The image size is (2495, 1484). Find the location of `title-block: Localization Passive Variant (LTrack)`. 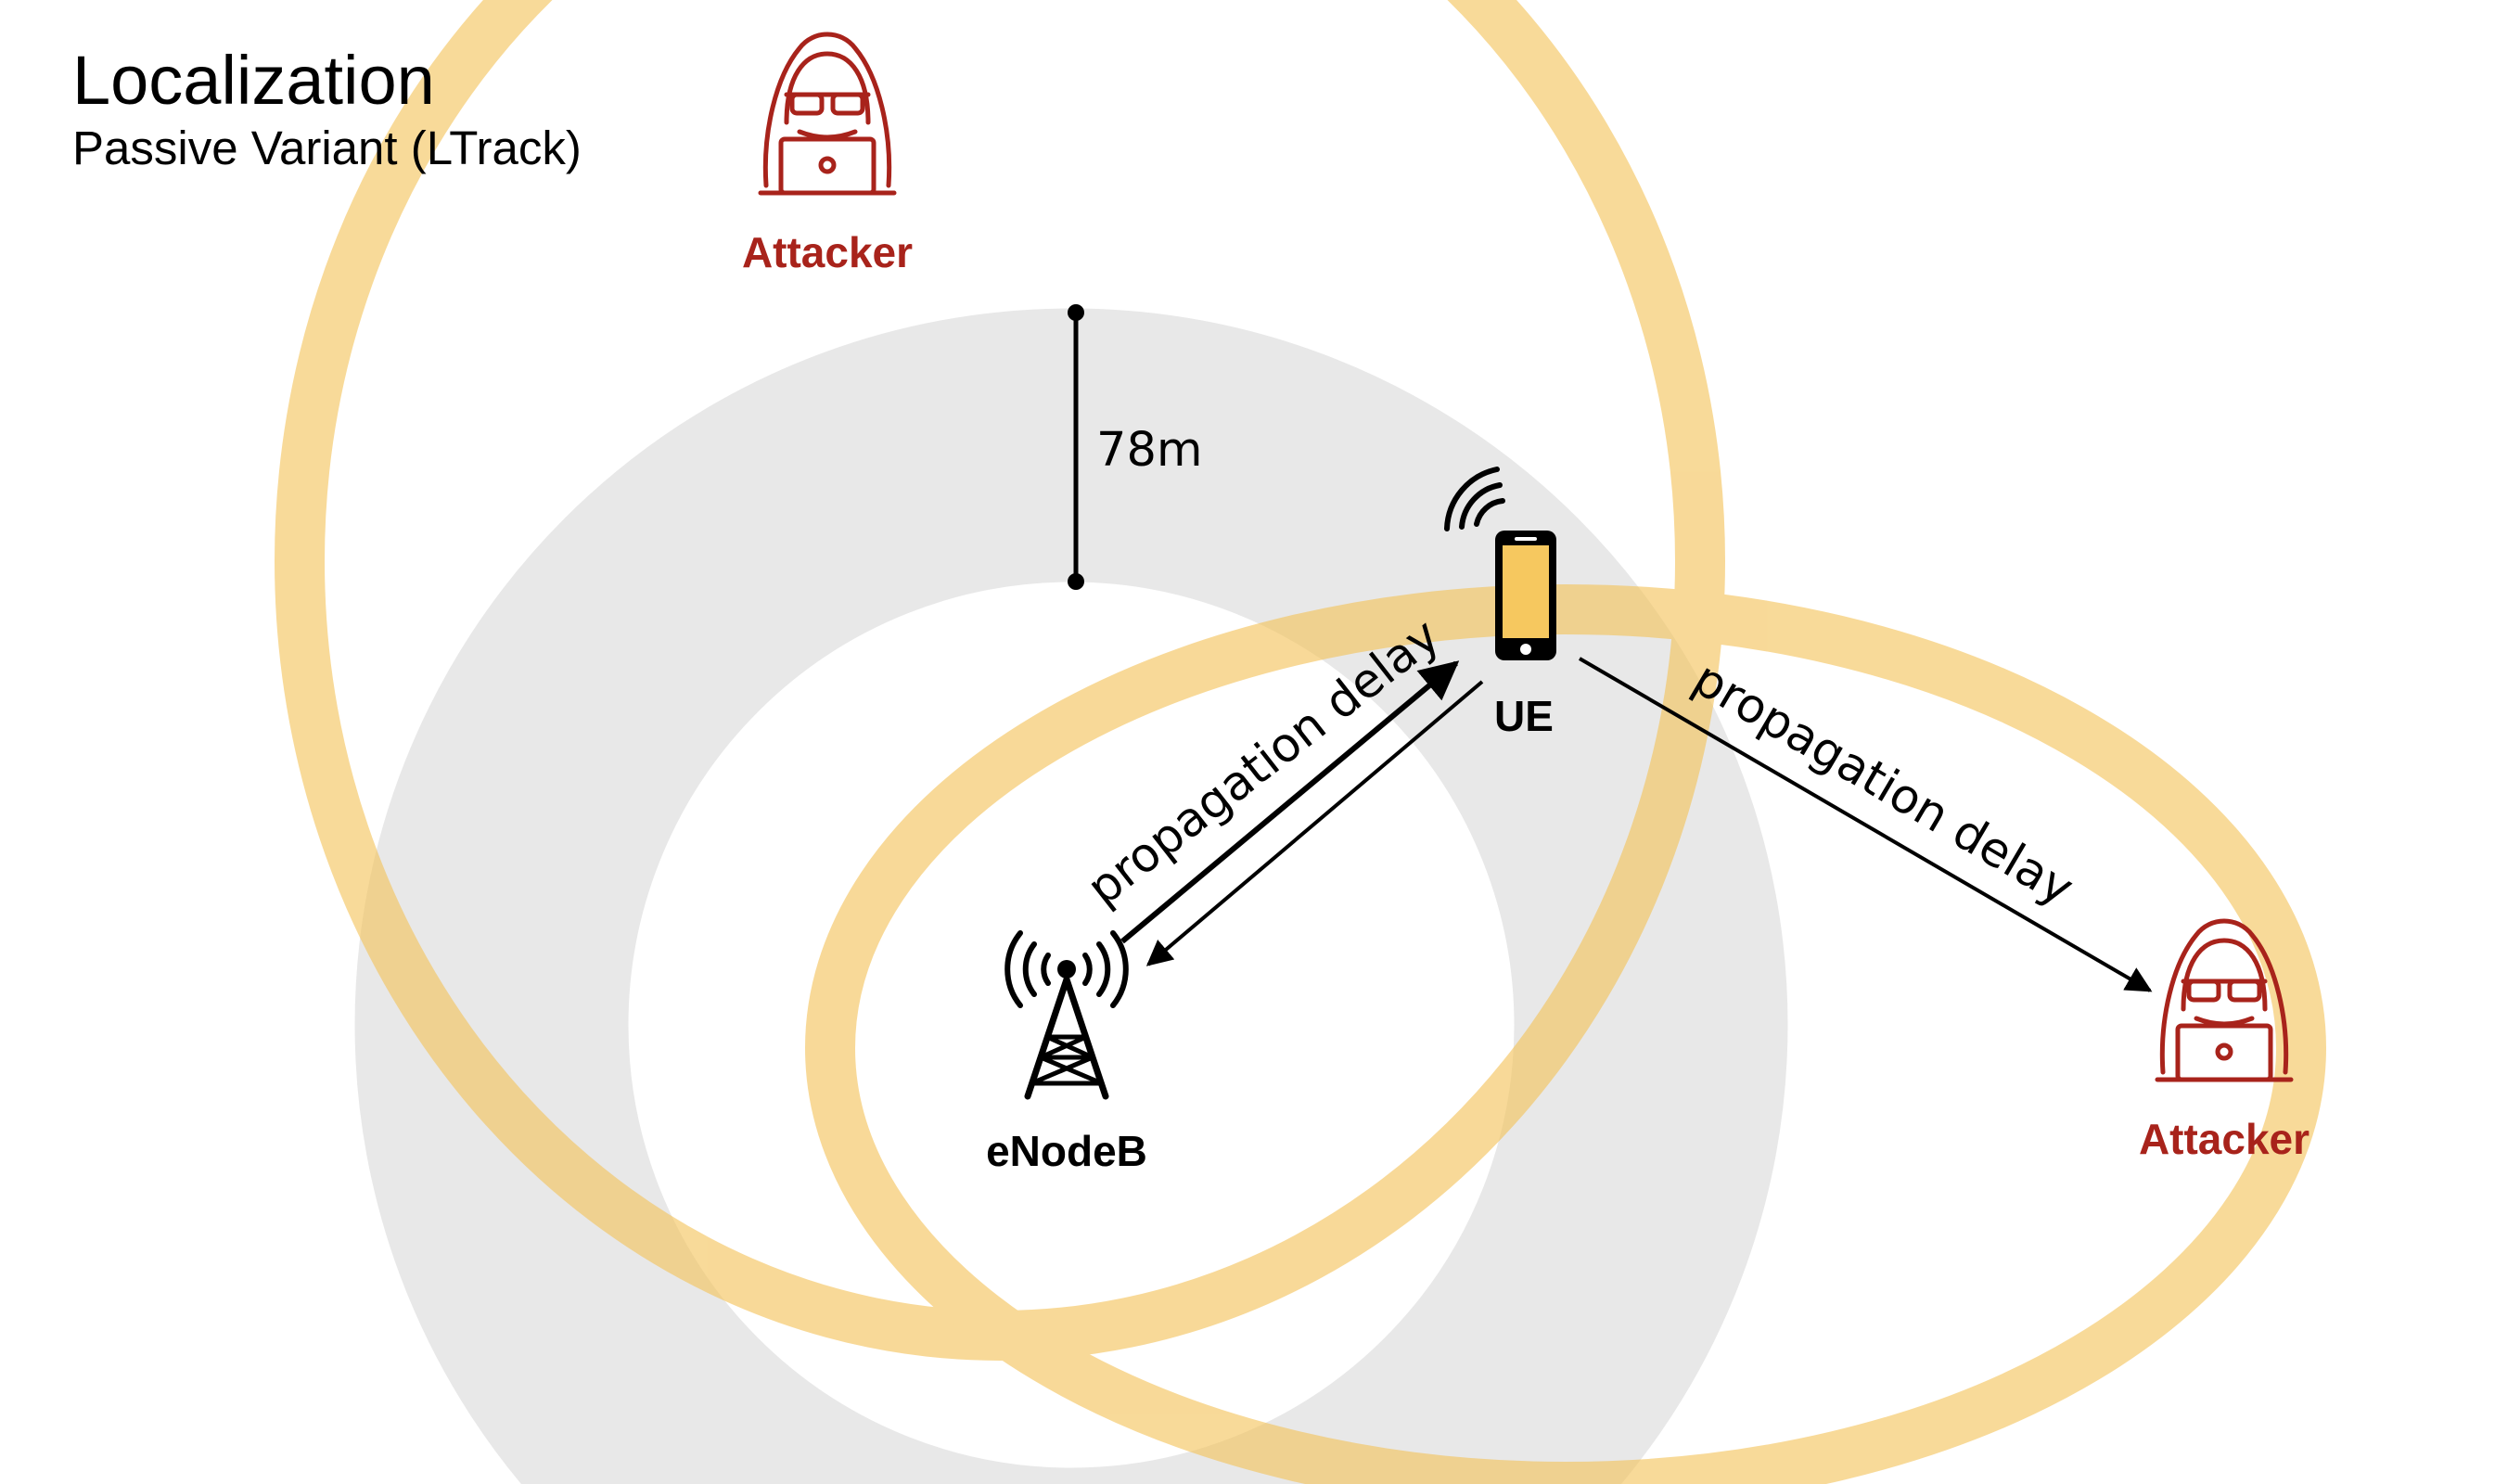

title-block: Localization Passive Variant (LTrack) is located at coordinates (327, 108).